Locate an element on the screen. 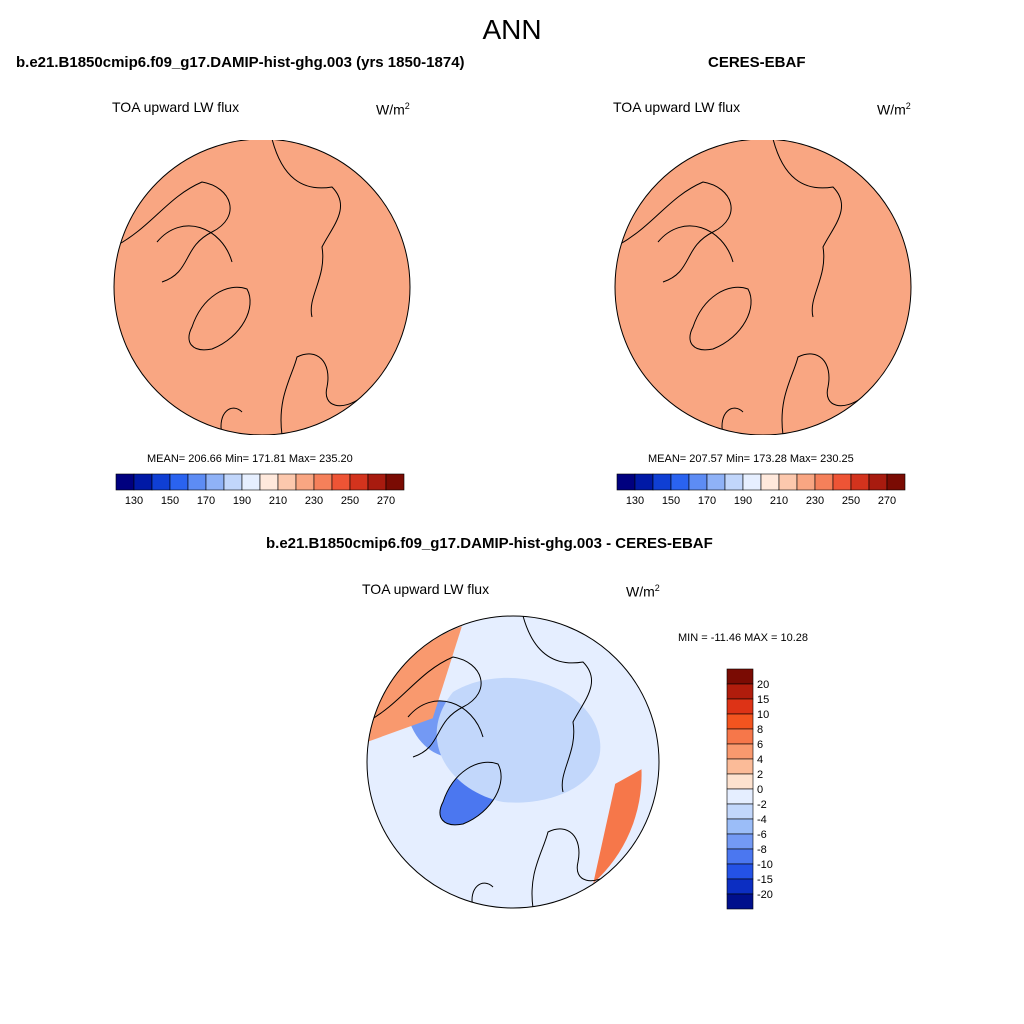  diff-colorbar-tick-label: 0 is located at coordinates (760, 790).